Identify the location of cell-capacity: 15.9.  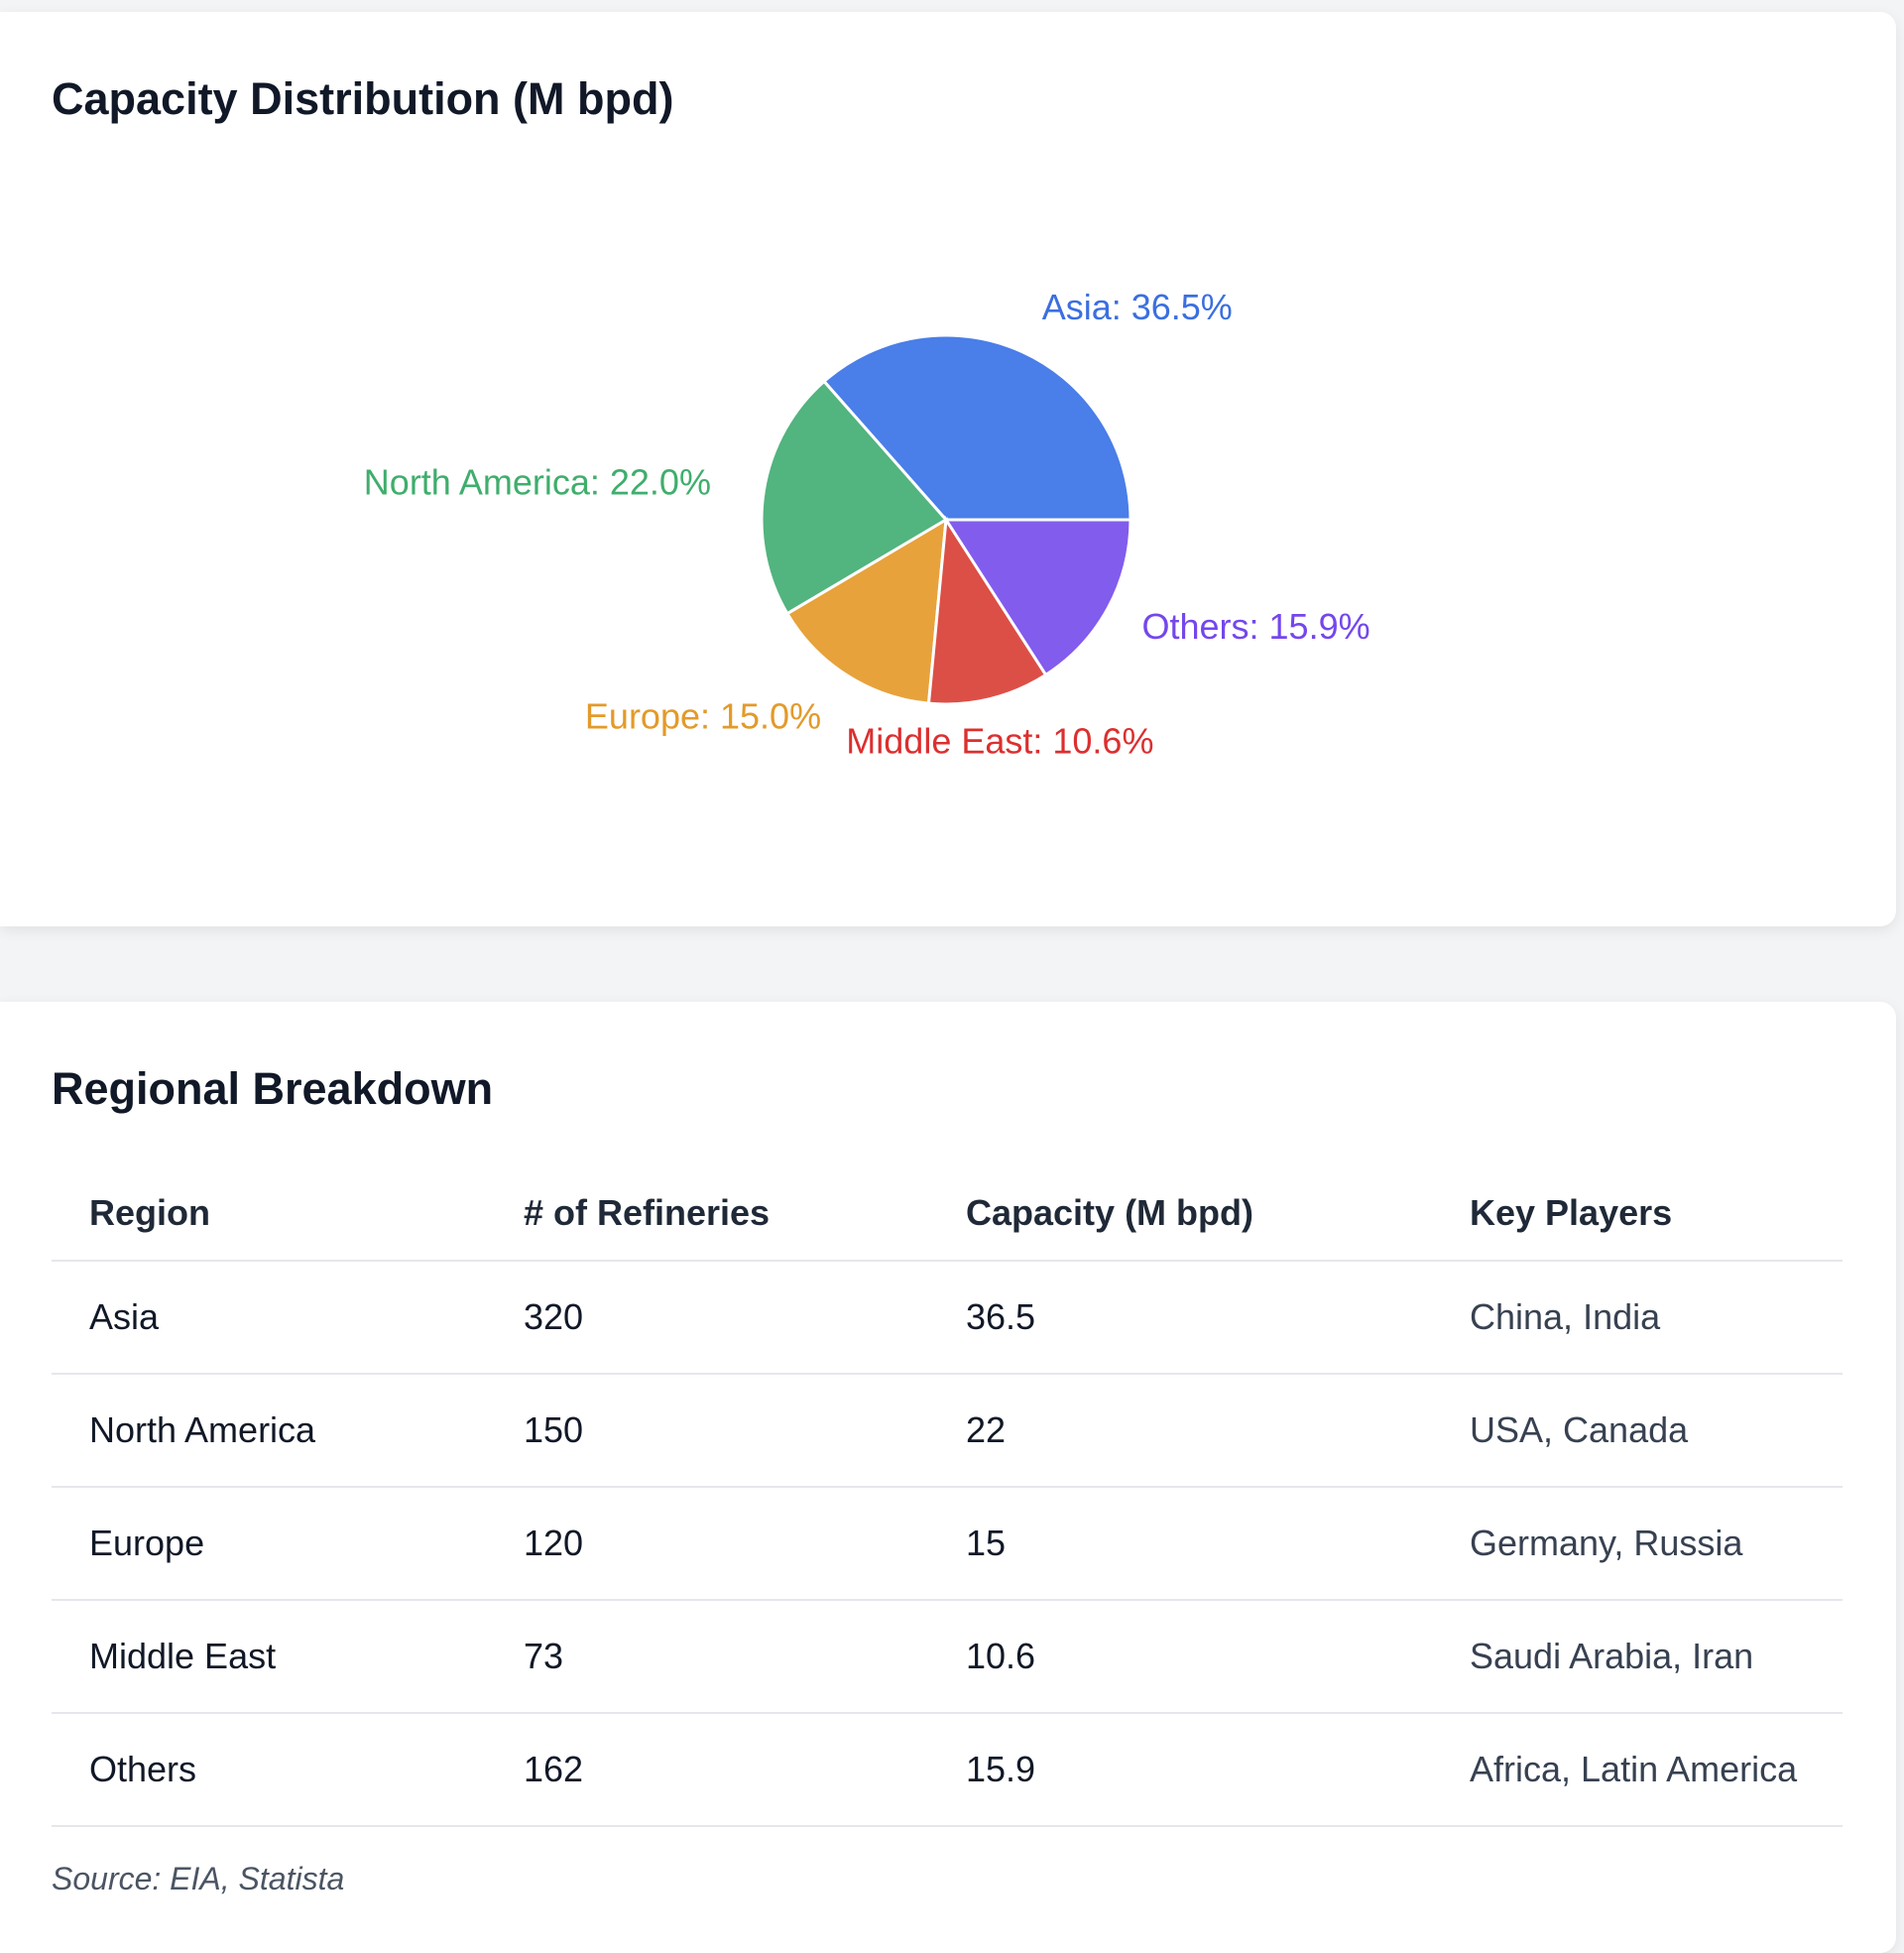
(1180, 1770).